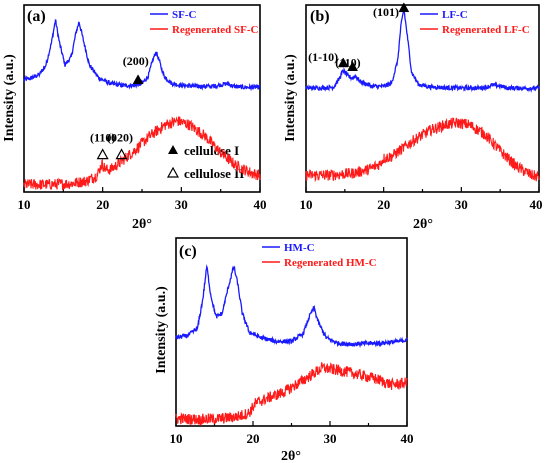  What do you see at coordinates (215, 30) in the screenshot?
I see `legend-label-regenerated-sf-c: Regenerated SF-C` at bounding box center [215, 30].